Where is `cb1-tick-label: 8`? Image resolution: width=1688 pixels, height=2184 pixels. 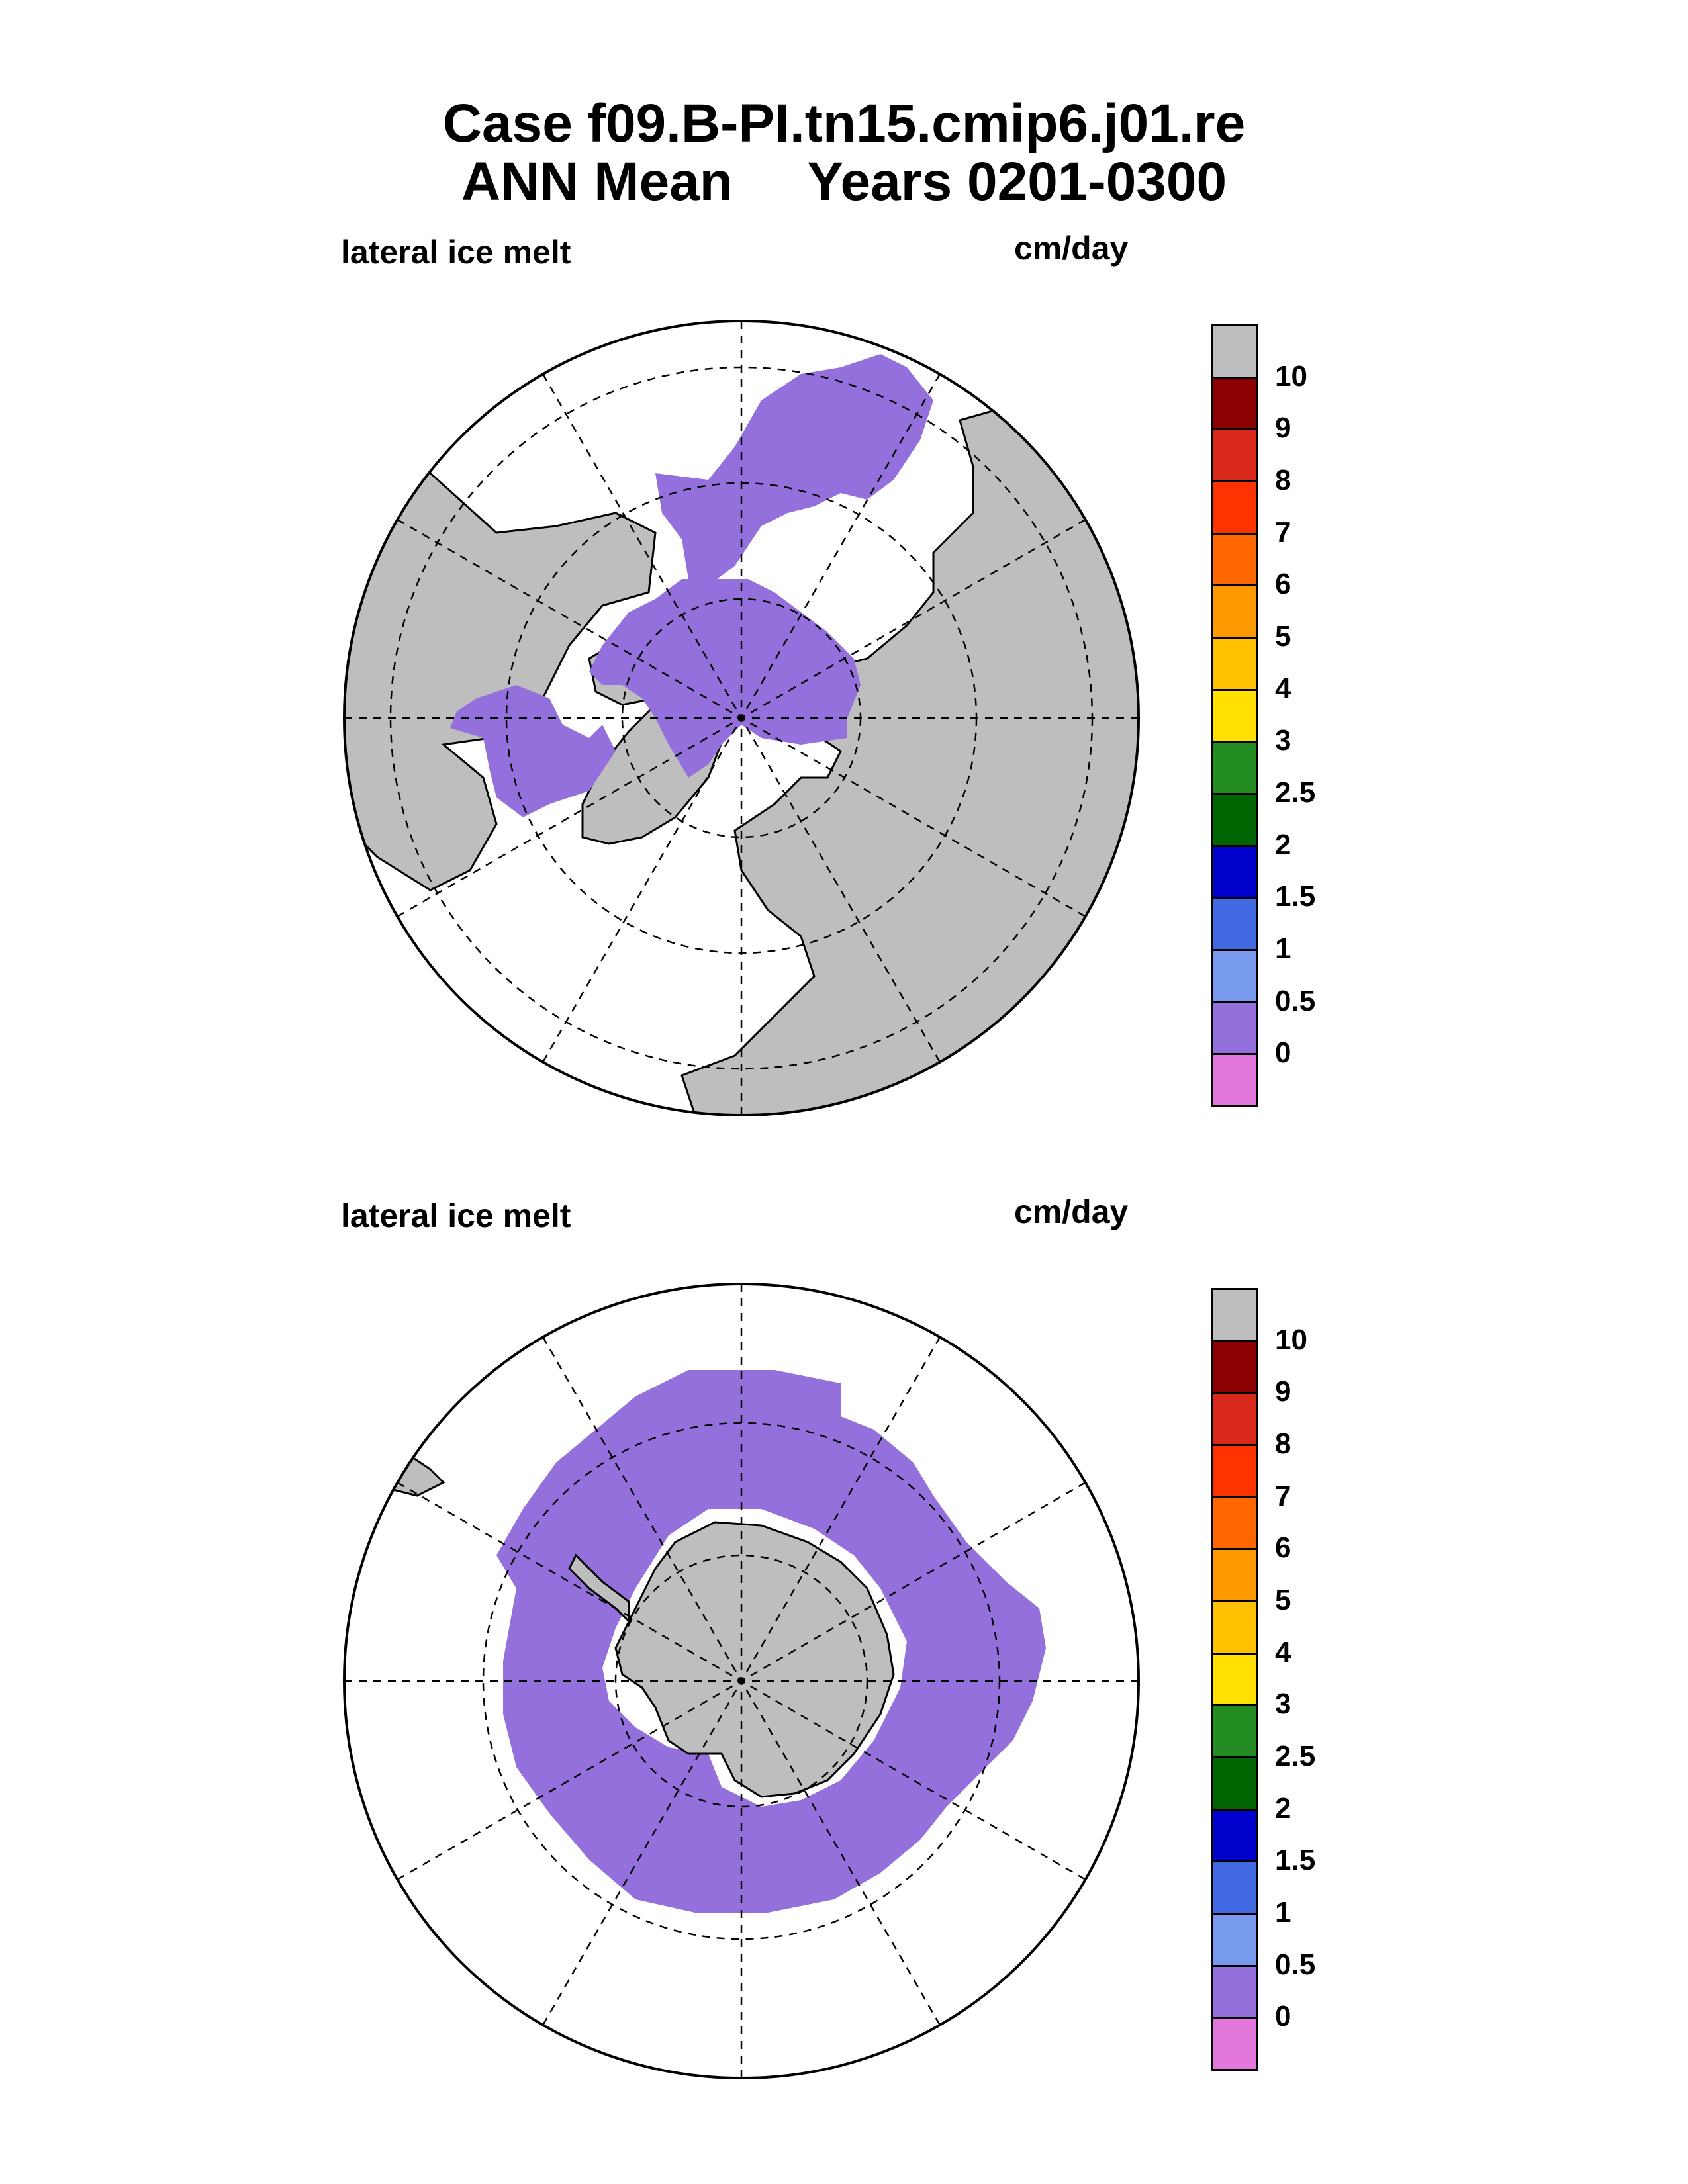 cb1-tick-label: 8 is located at coordinates (1283, 480).